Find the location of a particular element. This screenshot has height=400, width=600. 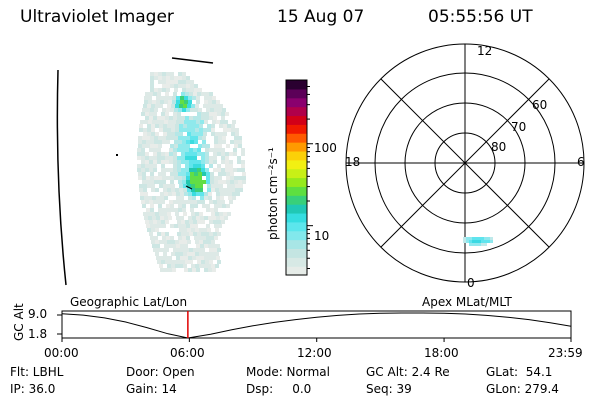

mlt-label-6: 6 is located at coordinates (581, 162).